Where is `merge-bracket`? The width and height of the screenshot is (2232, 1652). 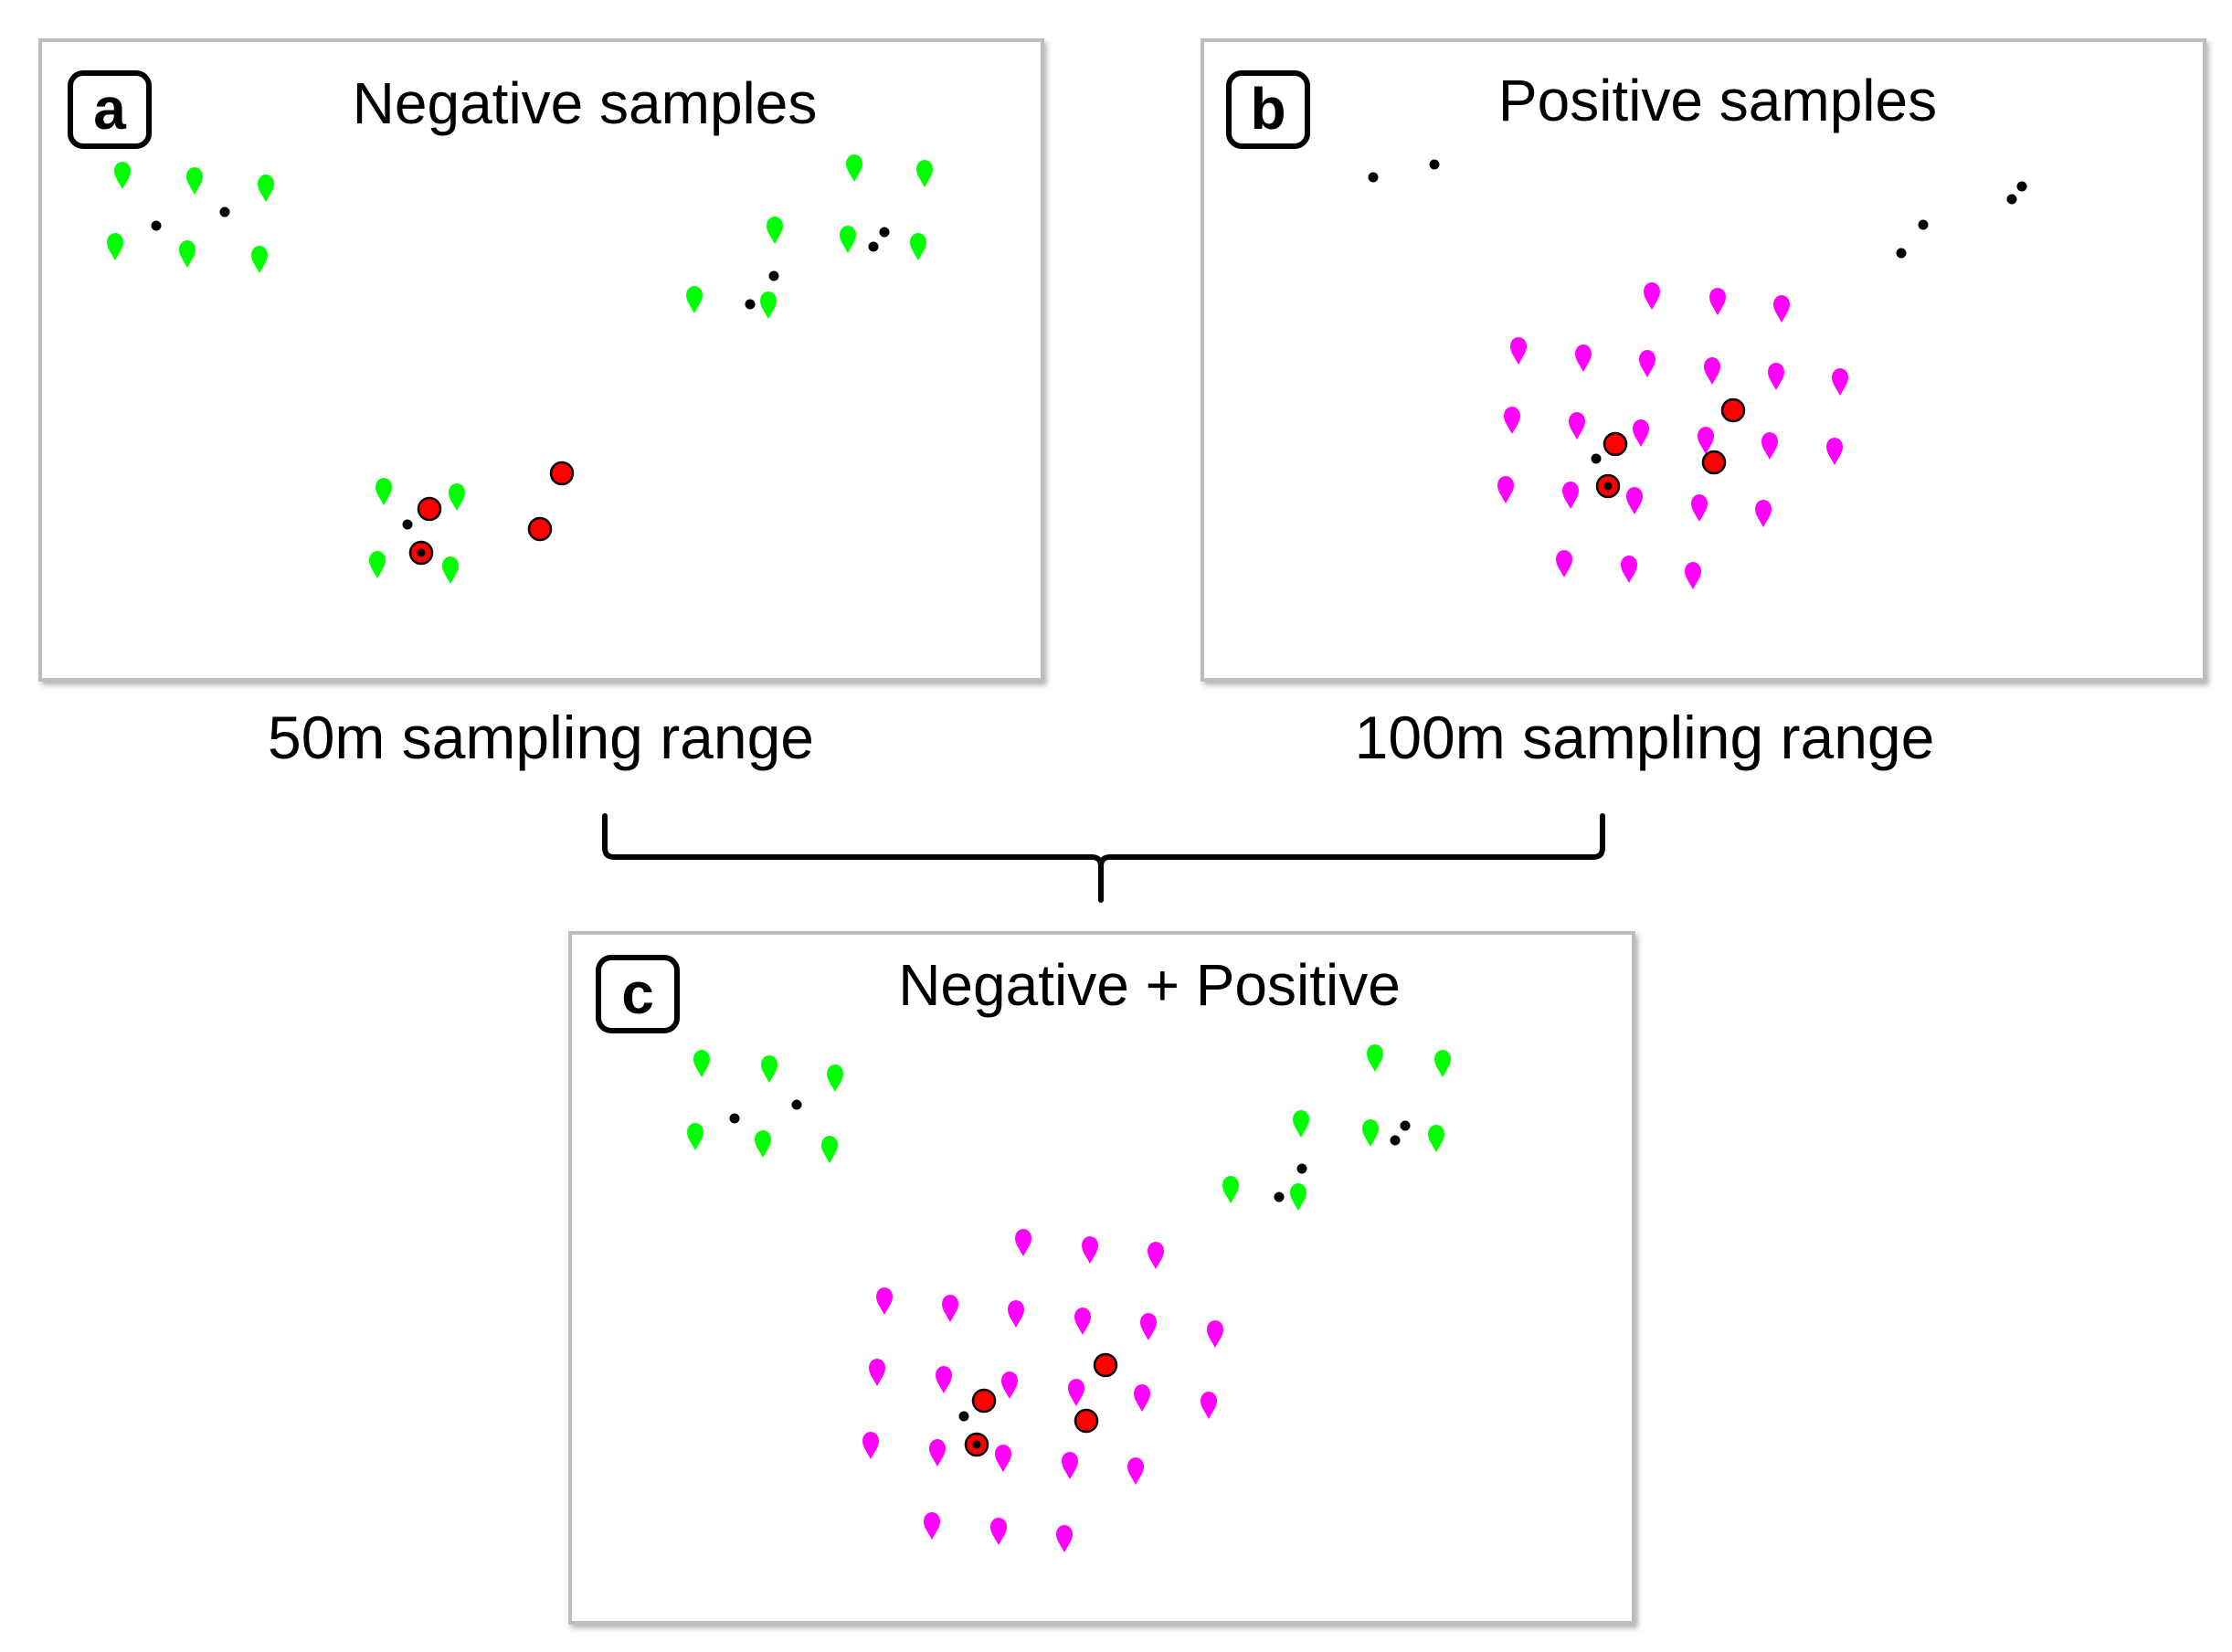
merge-bracket is located at coordinates (1103, 858).